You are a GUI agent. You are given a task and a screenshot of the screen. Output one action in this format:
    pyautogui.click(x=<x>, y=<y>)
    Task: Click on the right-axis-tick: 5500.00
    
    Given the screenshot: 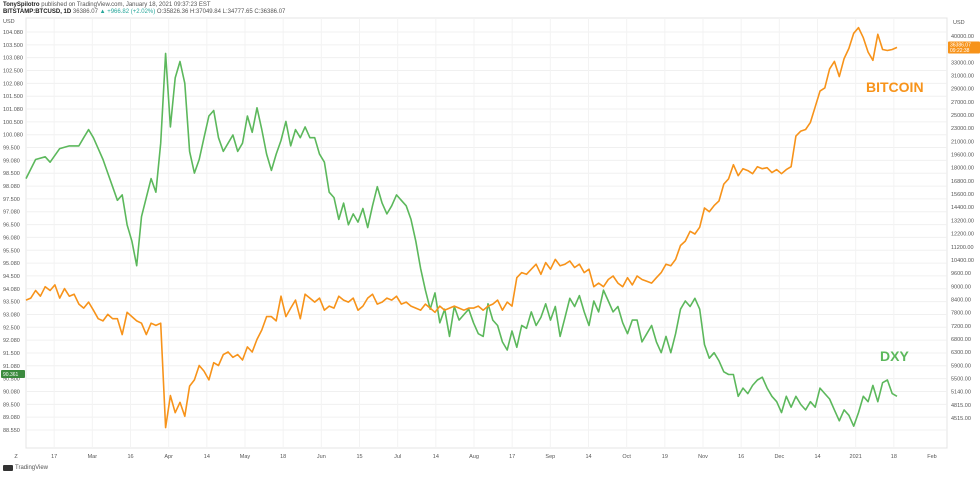 What is the action you would take?
    pyautogui.click(x=961, y=379)
    